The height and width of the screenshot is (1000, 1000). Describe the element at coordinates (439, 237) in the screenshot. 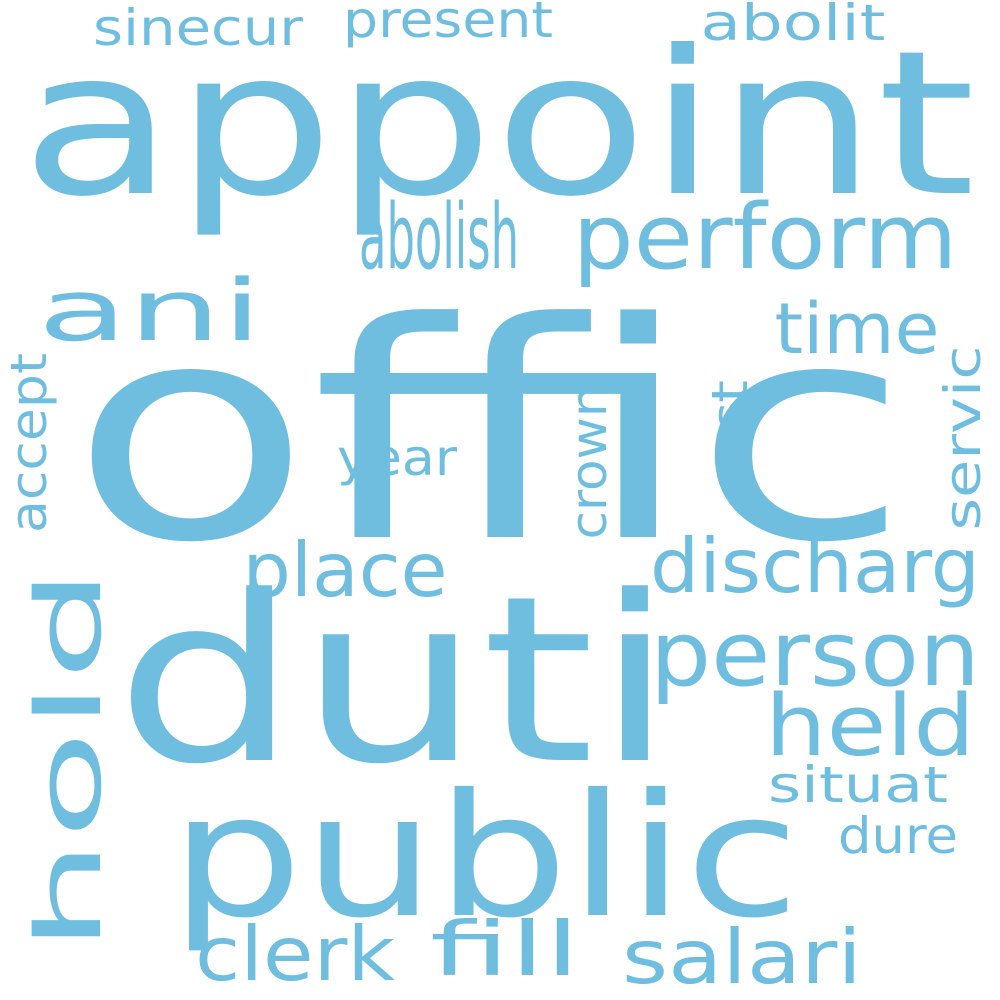

I see `word-ani: abolish` at that location.